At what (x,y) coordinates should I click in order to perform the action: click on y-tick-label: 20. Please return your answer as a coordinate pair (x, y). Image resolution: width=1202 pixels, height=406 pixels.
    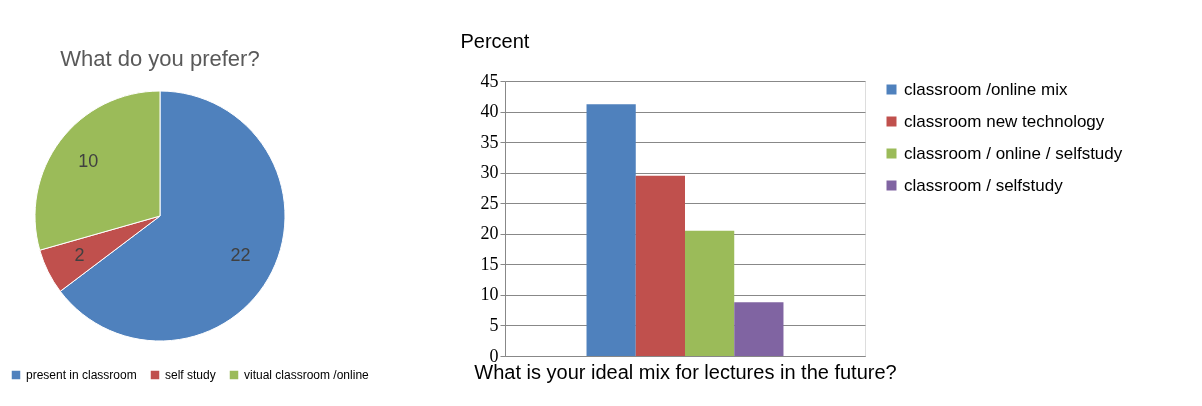
    Looking at the image, I should click on (489, 233).